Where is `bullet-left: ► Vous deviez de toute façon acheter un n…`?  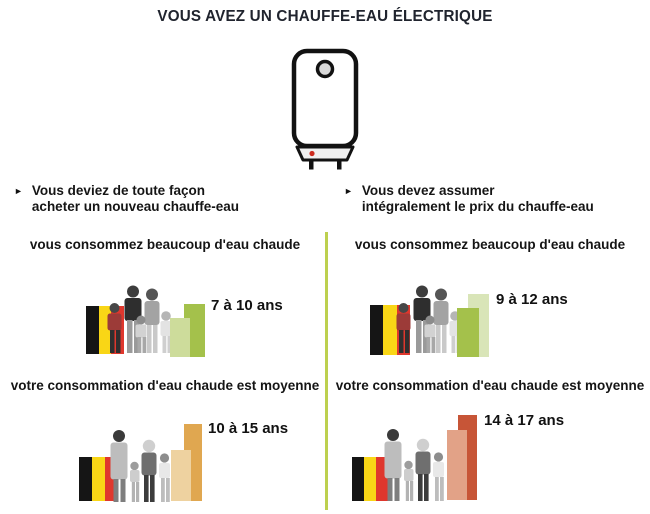
bullet-left: ► Vous deviez de toute façon acheter un n… is located at coordinates (126, 199).